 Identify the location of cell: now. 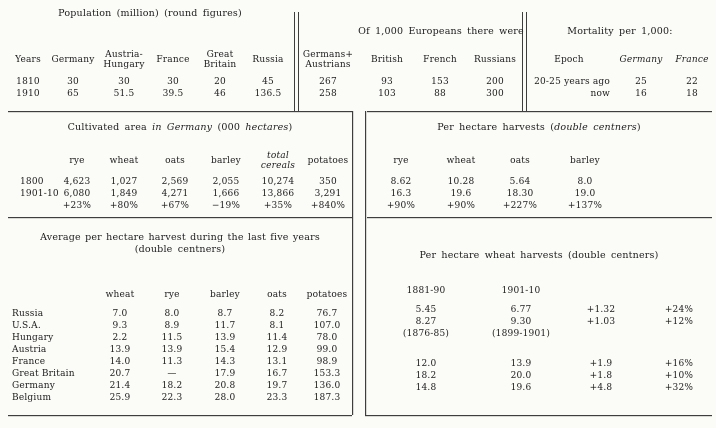
(600, 94).